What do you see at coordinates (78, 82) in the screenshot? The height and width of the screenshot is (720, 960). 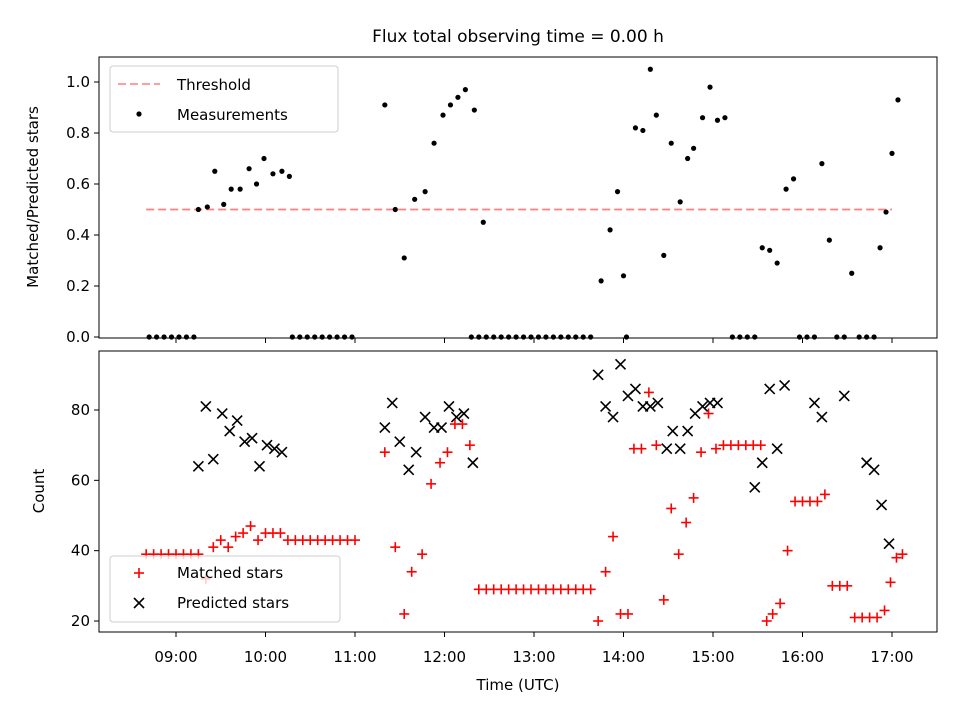 I see `top-y-tick-label: 1.0` at bounding box center [78, 82].